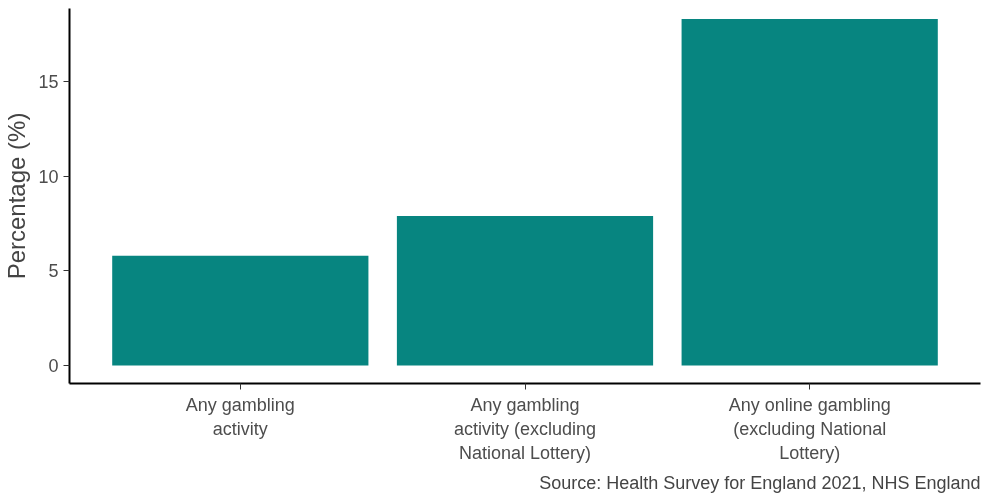 The height and width of the screenshot is (499, 1002). What do you see at coordinates (53, 366) in the screenshot?
I see `y-tick-label: 0` at bounding box center [53, 366].